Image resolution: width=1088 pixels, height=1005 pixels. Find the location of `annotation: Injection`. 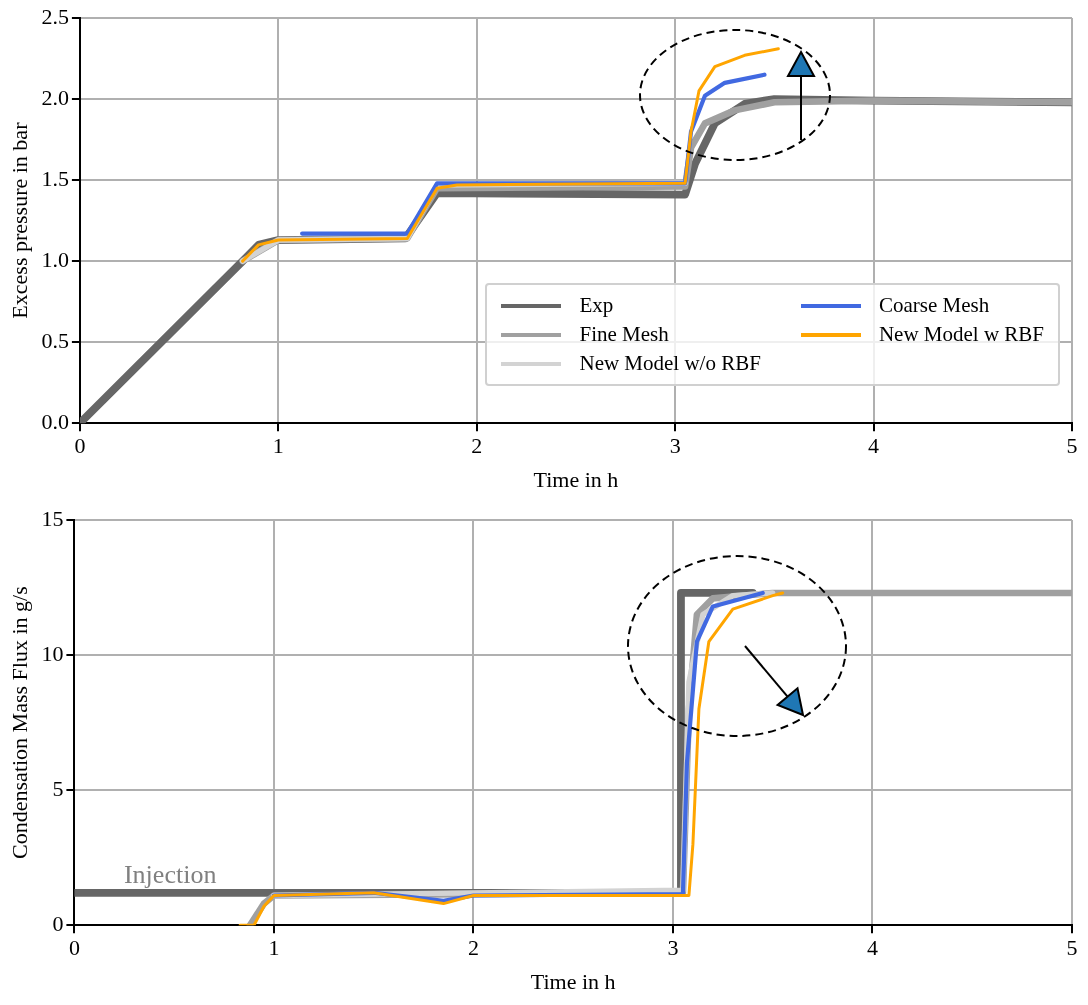

annotation: Injection is located at coordinates (170, 874).